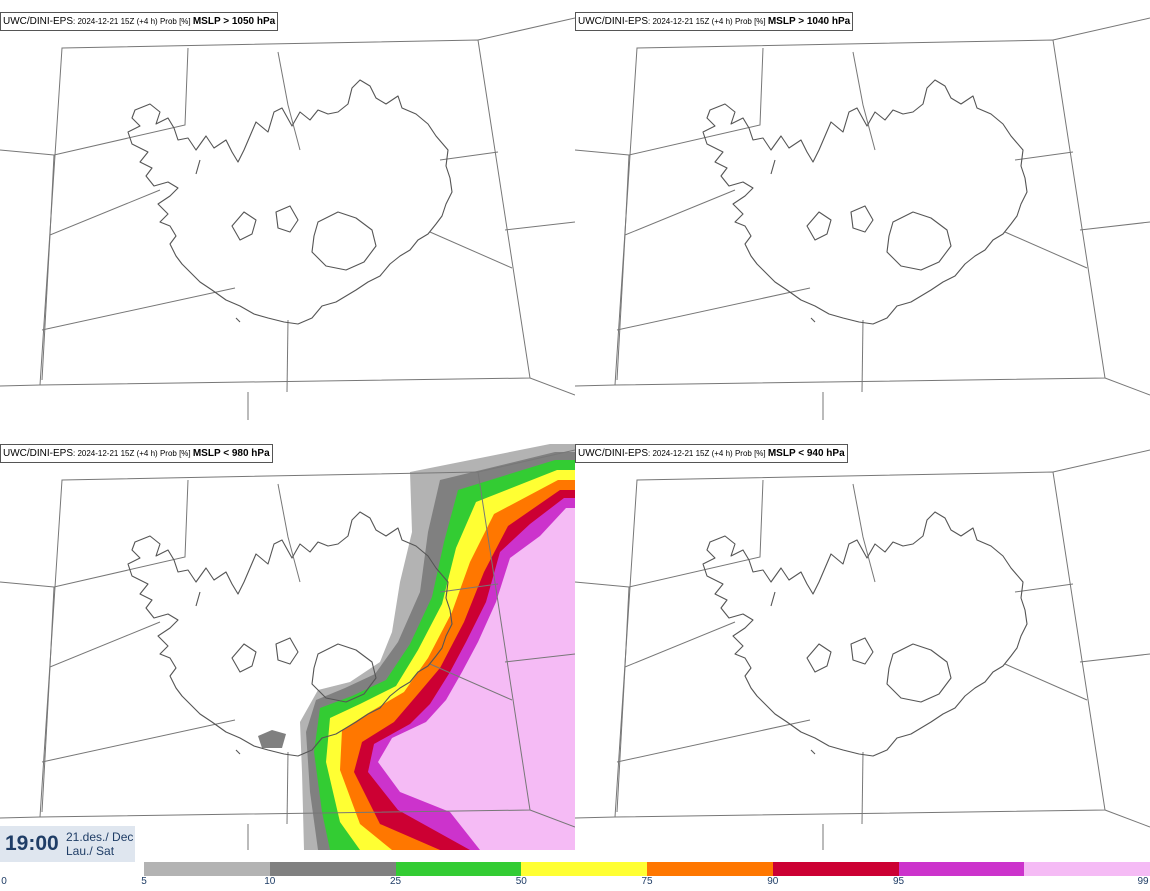 This screenshot has height=891, width=1150. What do you see at coordinates (809, 21) in the screenshot?
I see `parameter: MSLP > 1040 hPa` at bounding box center [809, 21].